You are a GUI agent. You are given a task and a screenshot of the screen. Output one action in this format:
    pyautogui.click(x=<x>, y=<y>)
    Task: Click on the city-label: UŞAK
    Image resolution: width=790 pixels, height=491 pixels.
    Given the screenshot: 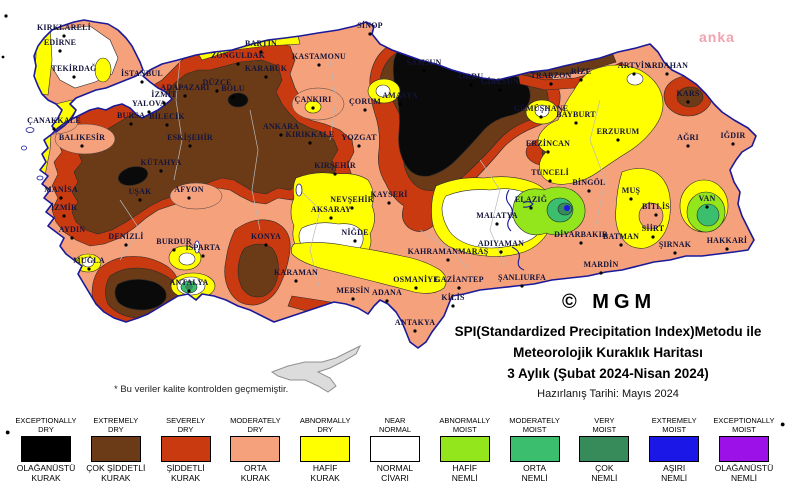 What is the action you would take?
    pyautogui.click(x=140, y=191)
    